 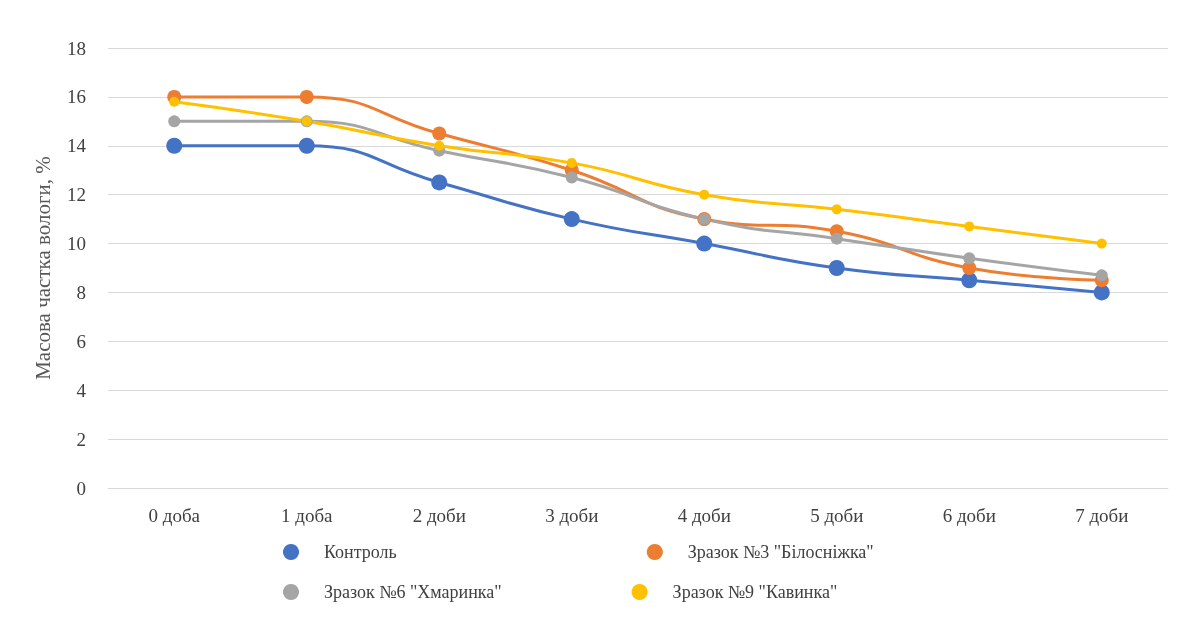 I want to click on y-tick-label: 2, so click(x=81, y=439).